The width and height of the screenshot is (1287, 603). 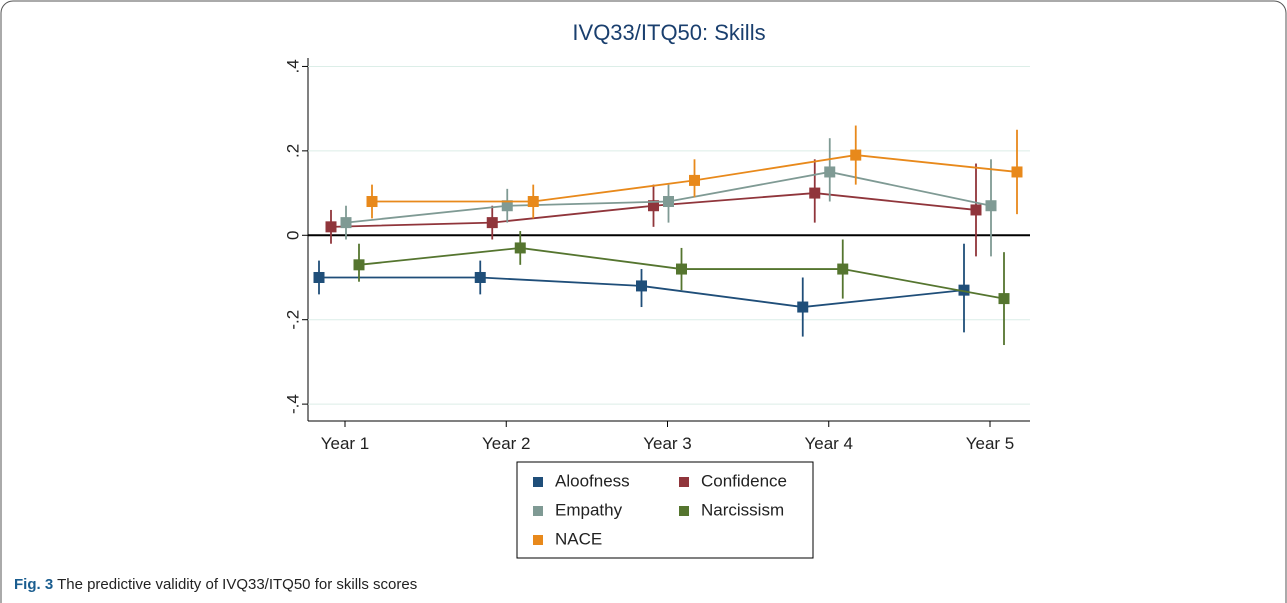 What do you see at coordinates (292, 66) in the screenshot?
I see `y-tick-label: .4` at bounding box center [292, 66].